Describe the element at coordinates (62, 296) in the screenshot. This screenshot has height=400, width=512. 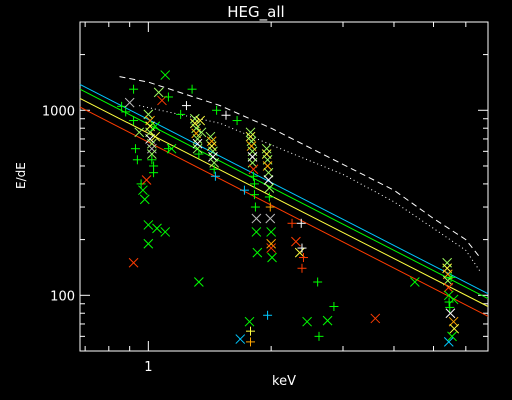
I see `y-tick-label: 100` at that location.